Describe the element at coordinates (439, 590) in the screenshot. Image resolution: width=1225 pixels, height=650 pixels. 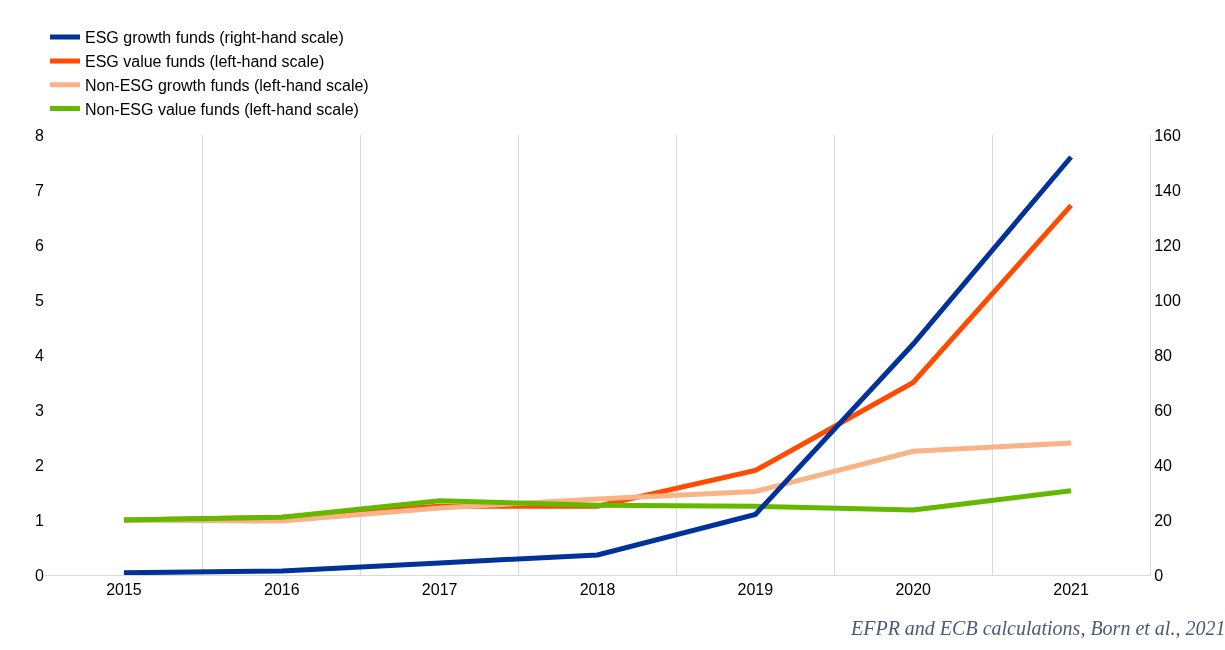
I see `x-tick-label: 2017` at that location.